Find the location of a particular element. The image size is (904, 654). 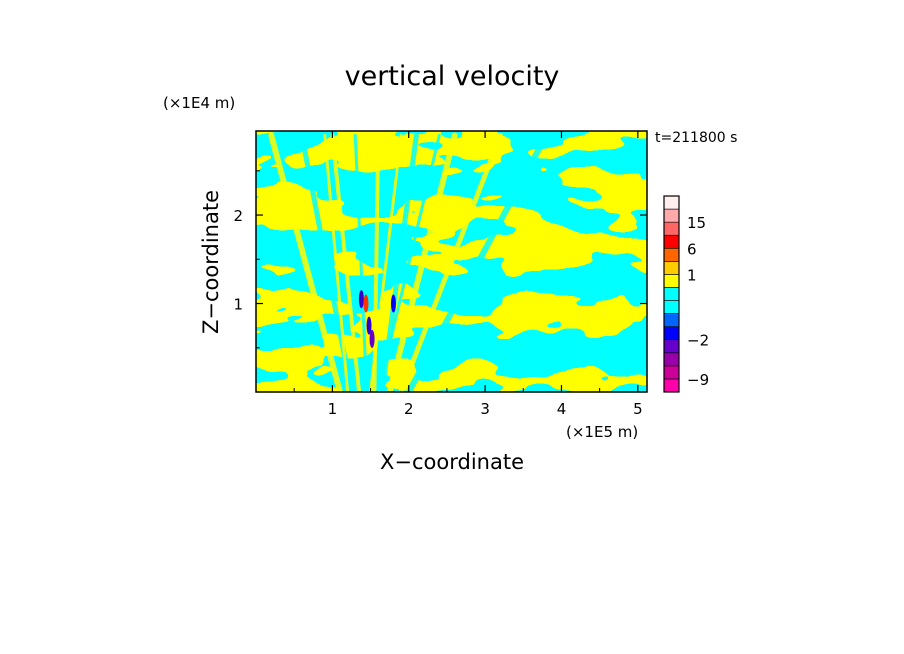

y-axis-label: Z−coordinate is located at coordinates (211, 262).